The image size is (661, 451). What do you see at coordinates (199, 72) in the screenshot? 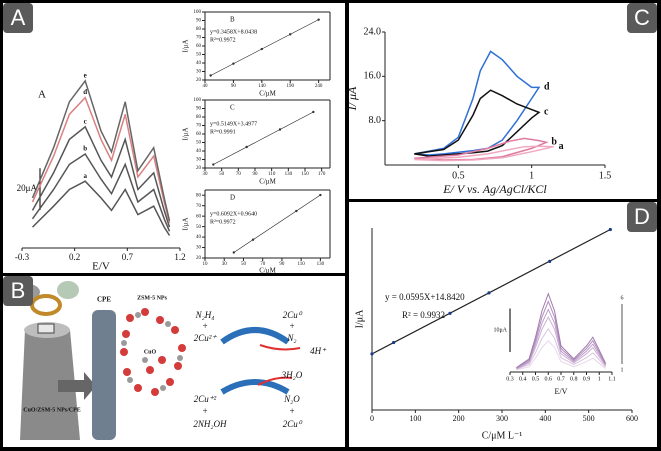
I see `y-tick-label: 30` at bounding box center [199, 72].